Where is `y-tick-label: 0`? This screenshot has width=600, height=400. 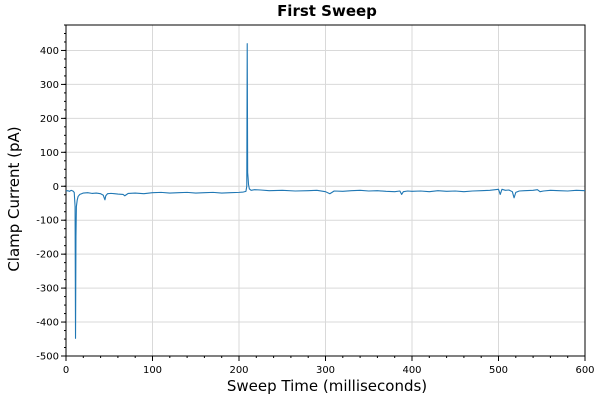
y-tick-label: 0 is located at coordinates (56, 187).